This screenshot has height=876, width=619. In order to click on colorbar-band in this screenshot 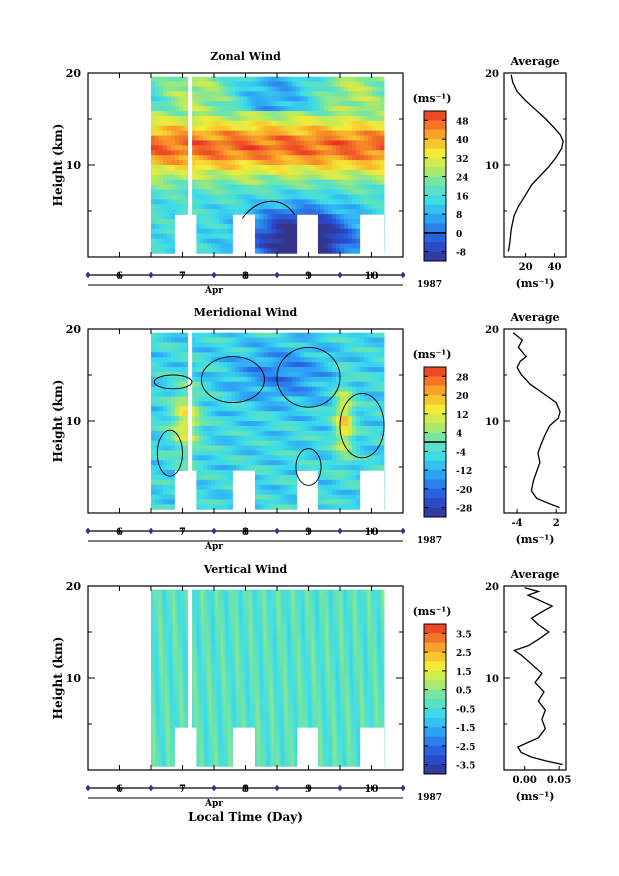, I will do `click(435, 409)`.